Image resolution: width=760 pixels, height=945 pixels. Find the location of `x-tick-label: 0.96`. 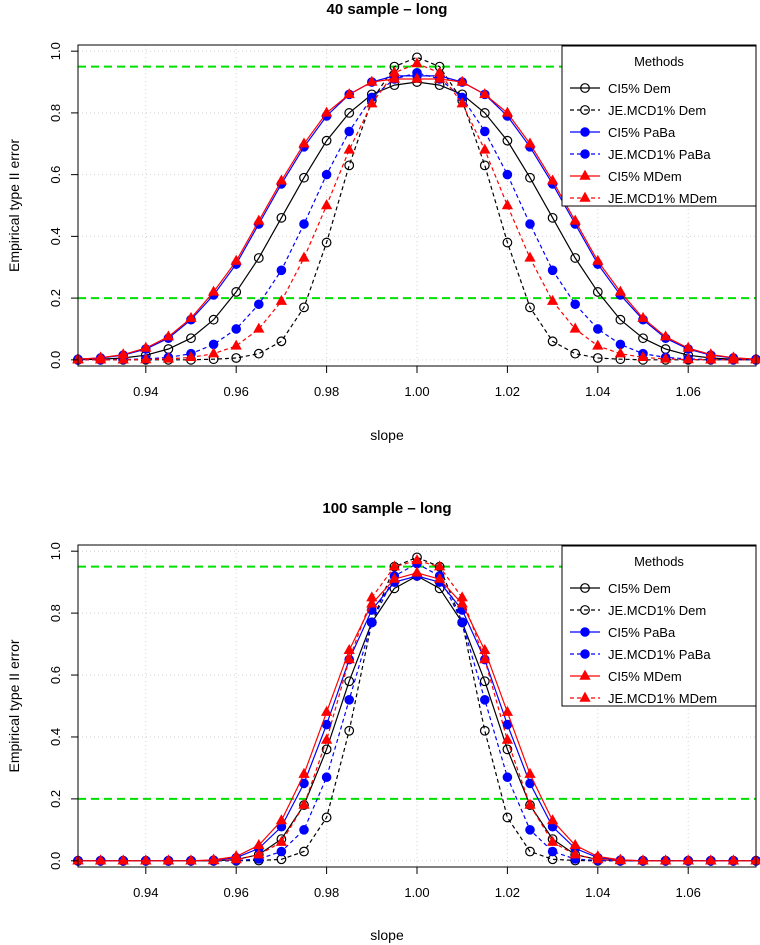

x-tick-label: 0.96 is located at coordinates (236, 892).